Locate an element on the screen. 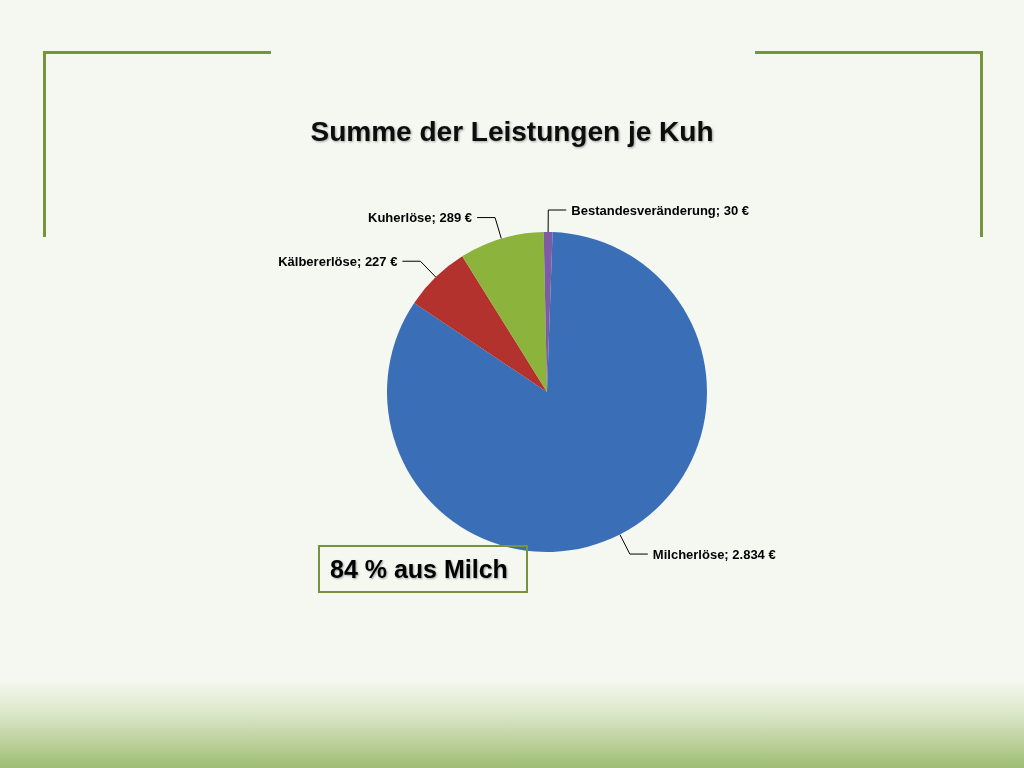 The image size is (1024, 768). slice-label: Kuherlöse; 289 € is located at coordinates (420, 218).